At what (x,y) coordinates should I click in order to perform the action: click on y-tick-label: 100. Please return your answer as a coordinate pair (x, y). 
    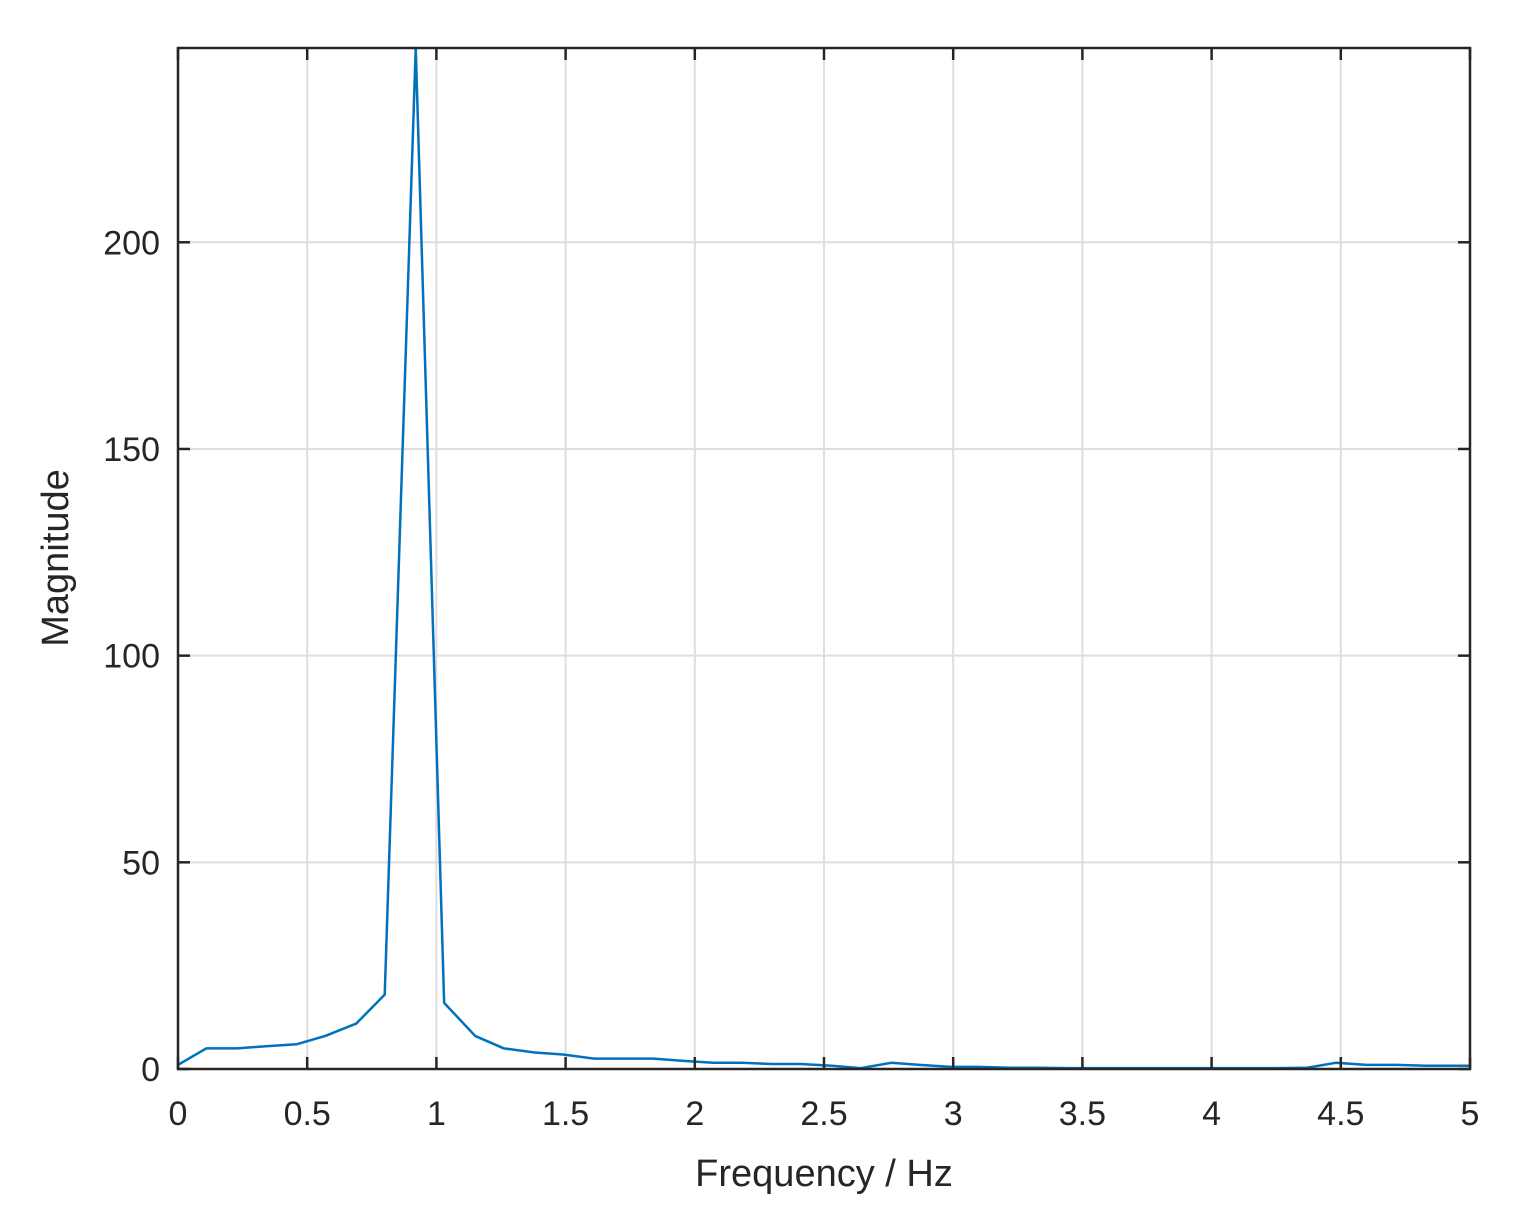
    Looking at the image, I should click on (131, 657).